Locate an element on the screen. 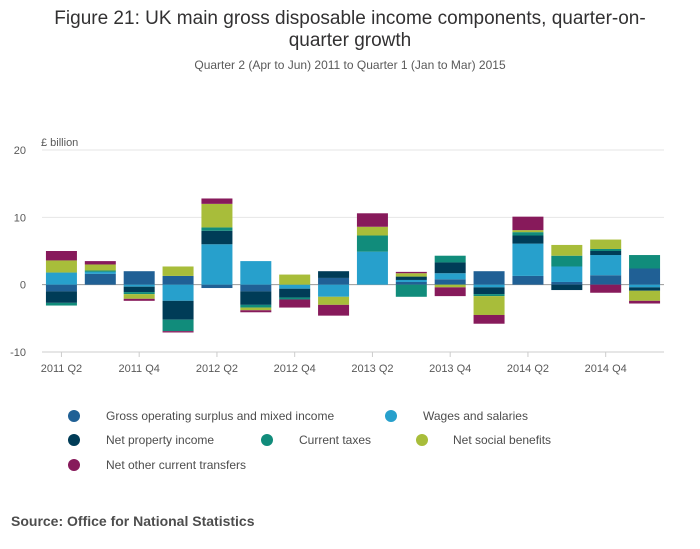 The height and width of the screenshot is (549, 700). legend-label: Wages and salaries is located at coordinates (475, 416).